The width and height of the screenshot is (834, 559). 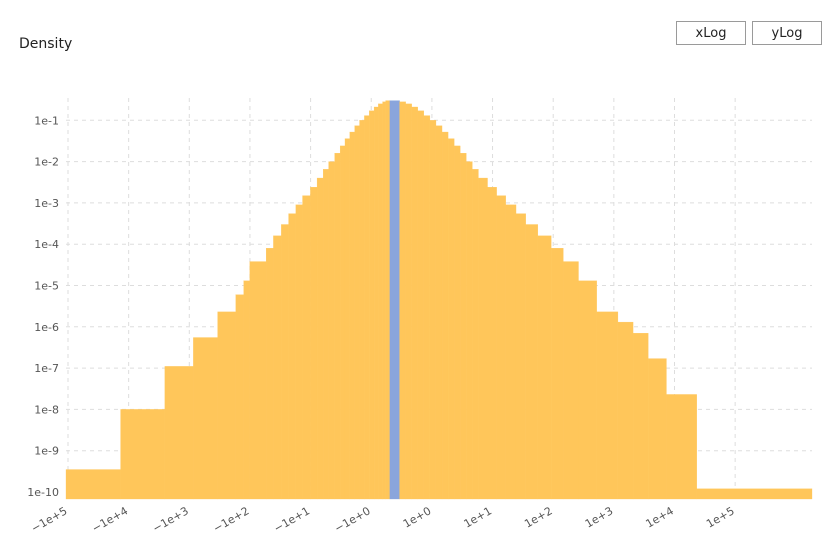 What do you see at coordinates (787, 33) in the screenshot?
I see `ylog-toggle-button: yLog` at bounding box center [787, 33].